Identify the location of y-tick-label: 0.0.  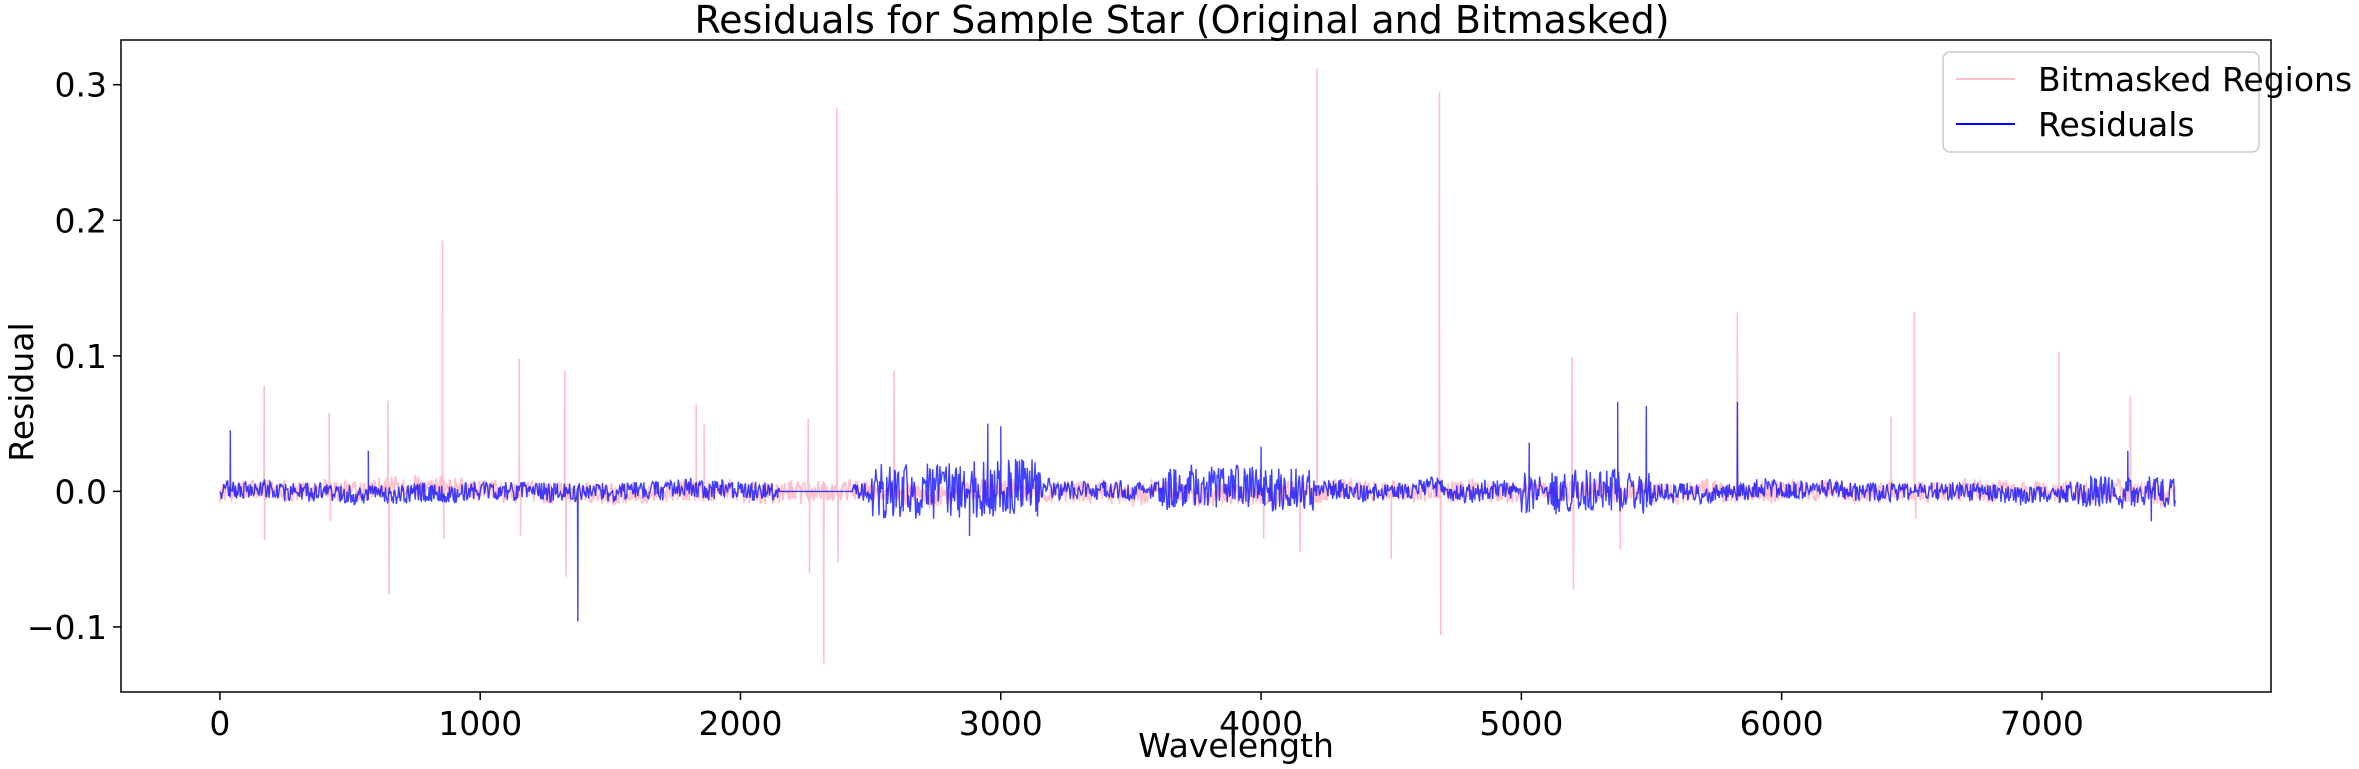
(81, 491).